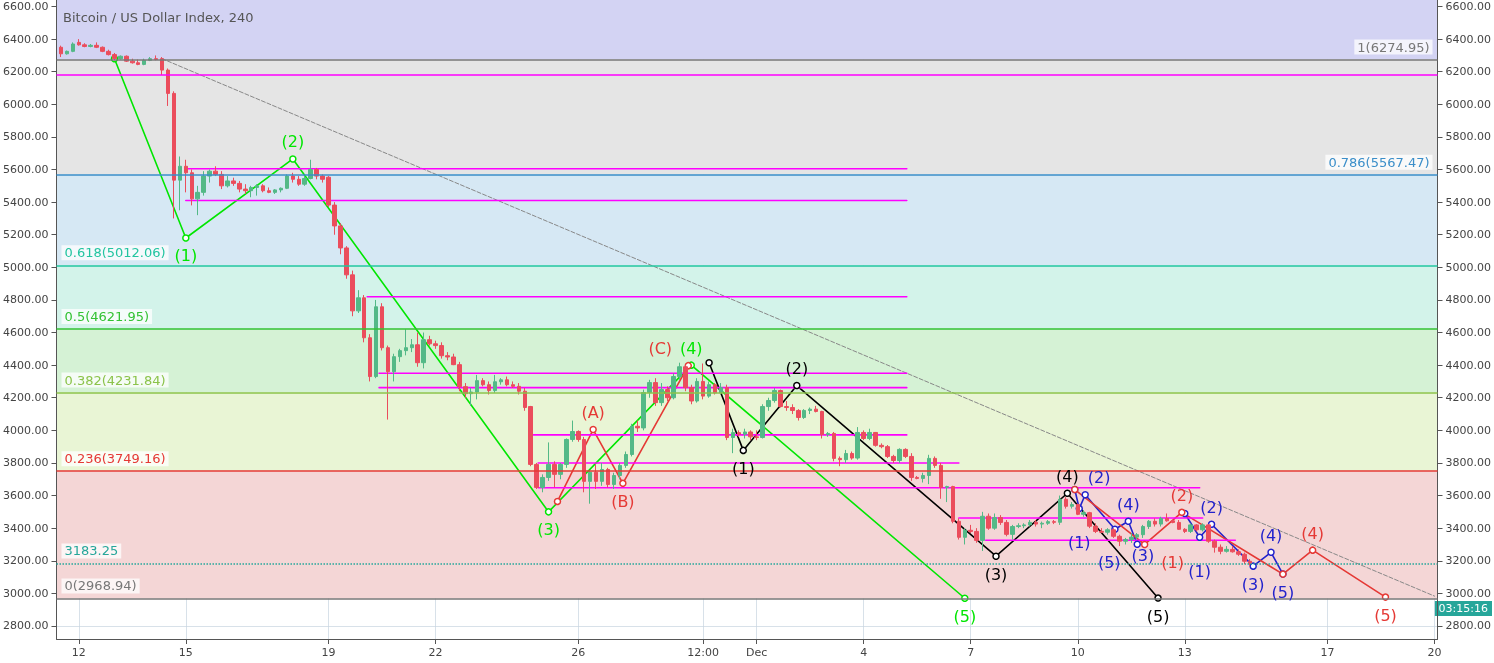  What do you see at coordinates (1468, 430) in the screenshot?
I see `y2-tick-label: 4000.00` at bounding box center [1468, 430].